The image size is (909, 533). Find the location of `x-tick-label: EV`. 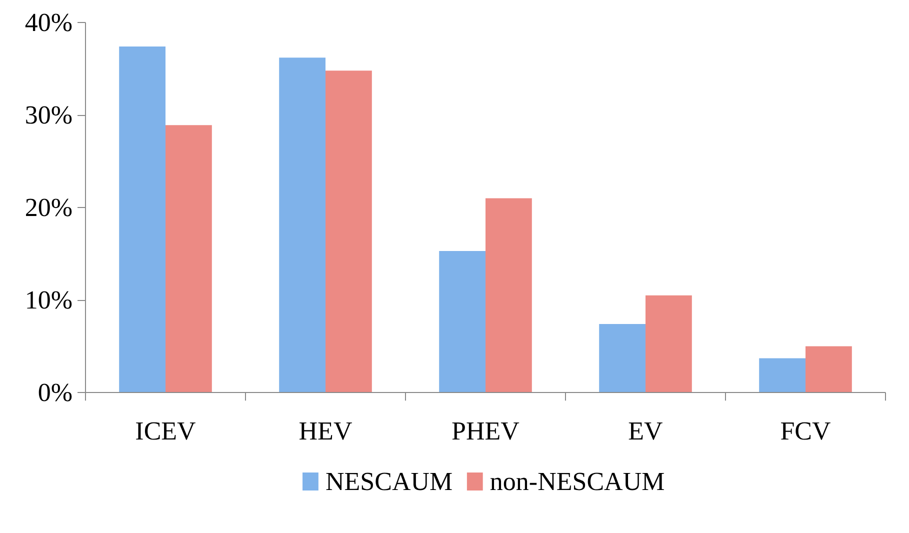

x-tick-label: EV is located at coordinates (646, 431).